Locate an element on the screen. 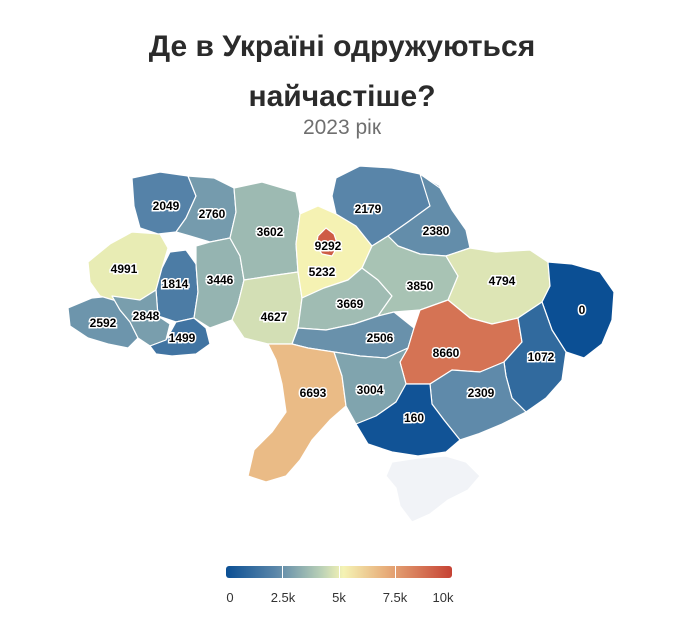  label-kherson: 160 is located at coordinates (414, 418).